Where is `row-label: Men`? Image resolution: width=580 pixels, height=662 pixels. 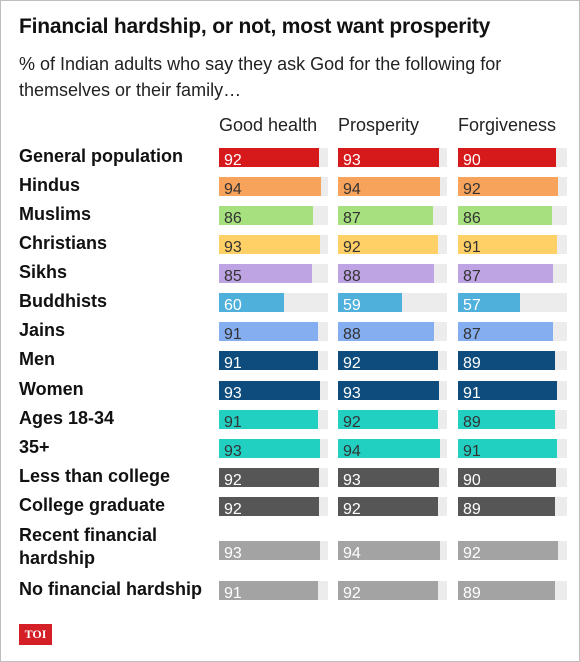 row-label: Men is located at coordinates (37, 359).